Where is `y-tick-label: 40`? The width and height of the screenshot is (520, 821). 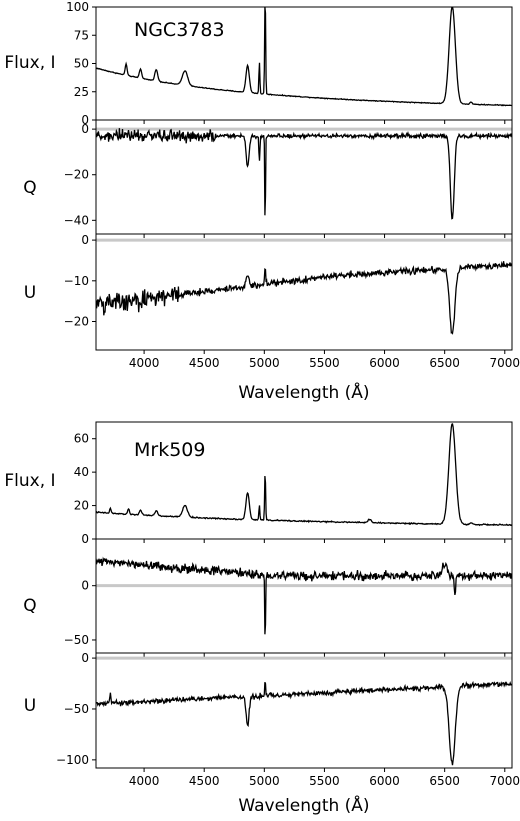
y-tick-label: 40 is located at coordinates (81, 472).